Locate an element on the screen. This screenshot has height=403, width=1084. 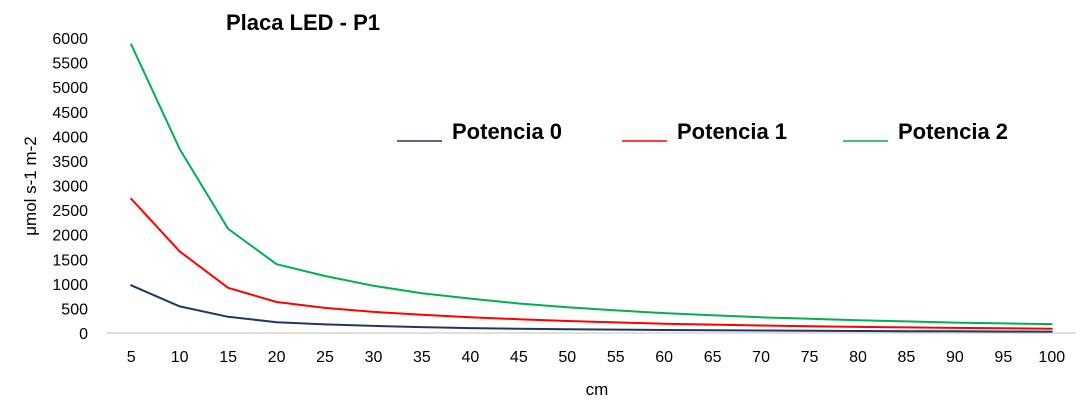
x-tick-label: 30 is located at coordinates (374, 357).